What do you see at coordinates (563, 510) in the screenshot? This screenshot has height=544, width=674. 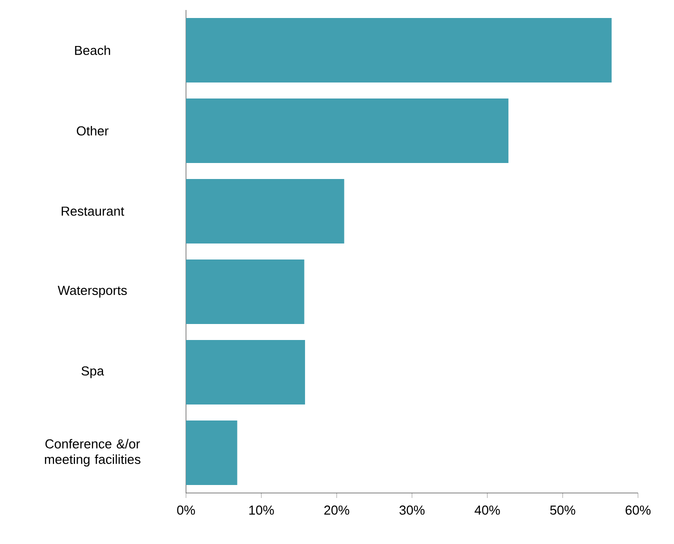 I see `x-tick-label: 50%` at bounding box center [563, 510].